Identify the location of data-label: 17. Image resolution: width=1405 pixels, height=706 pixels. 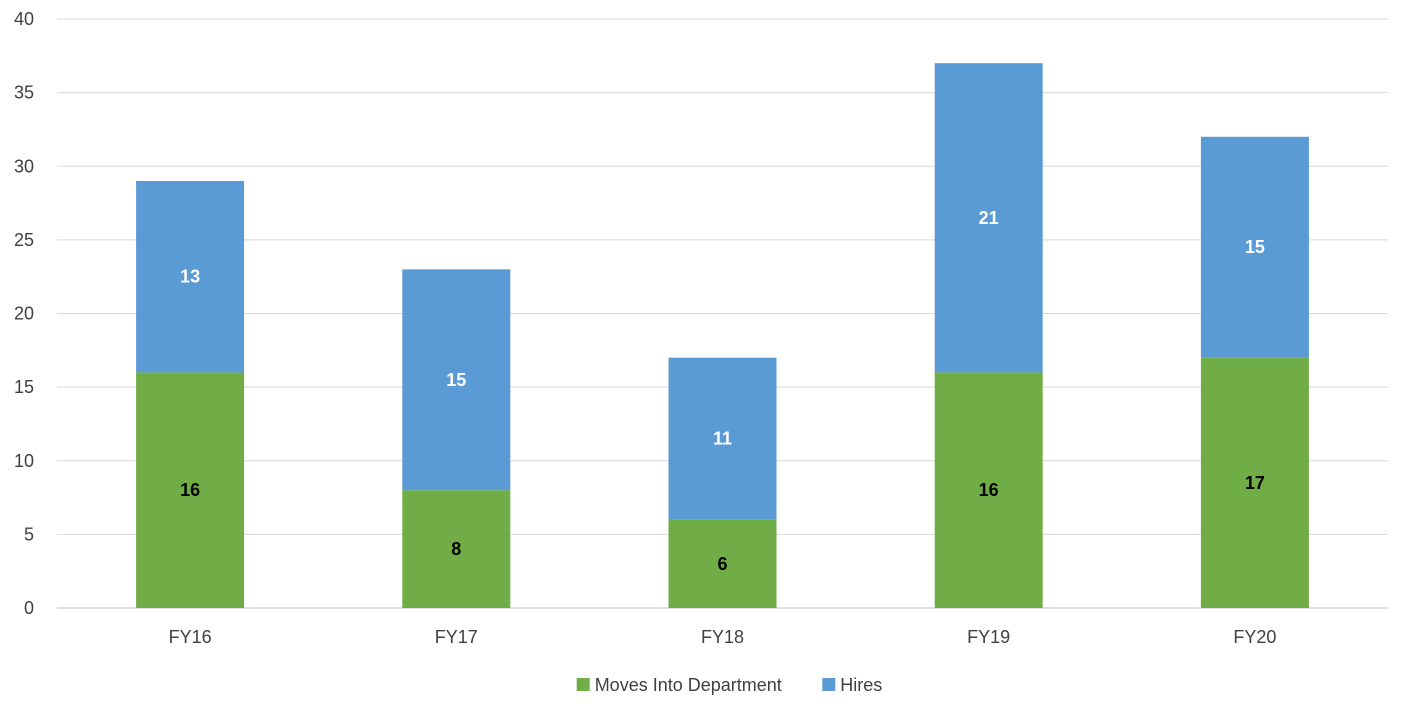
(1255, 483).